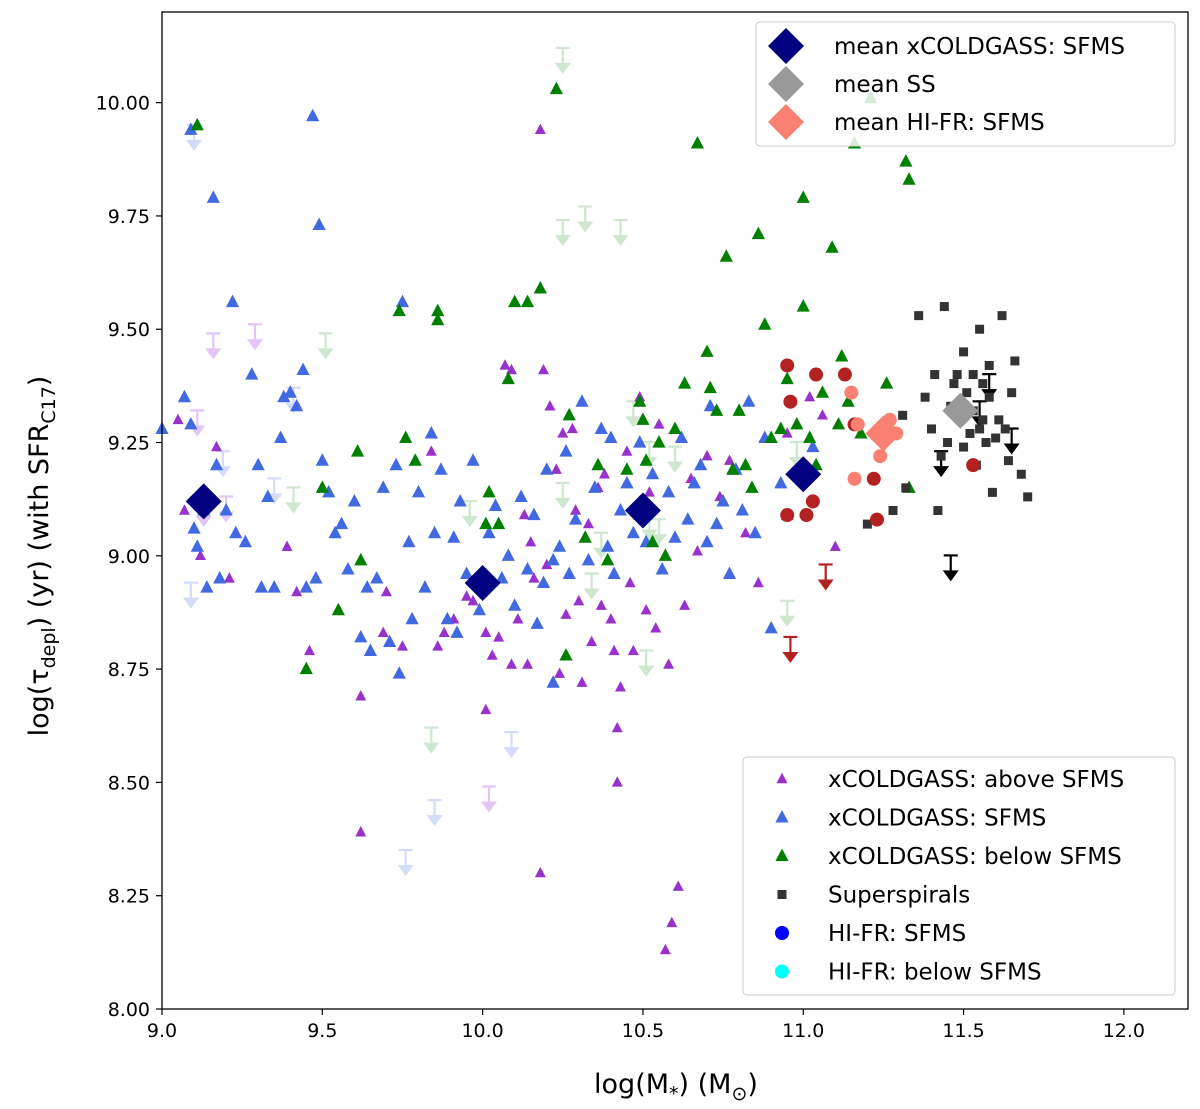 The image size is (1200, 1109). I want to click on x-axis-label: log(M*) (M⊙), so click(676, 1087).